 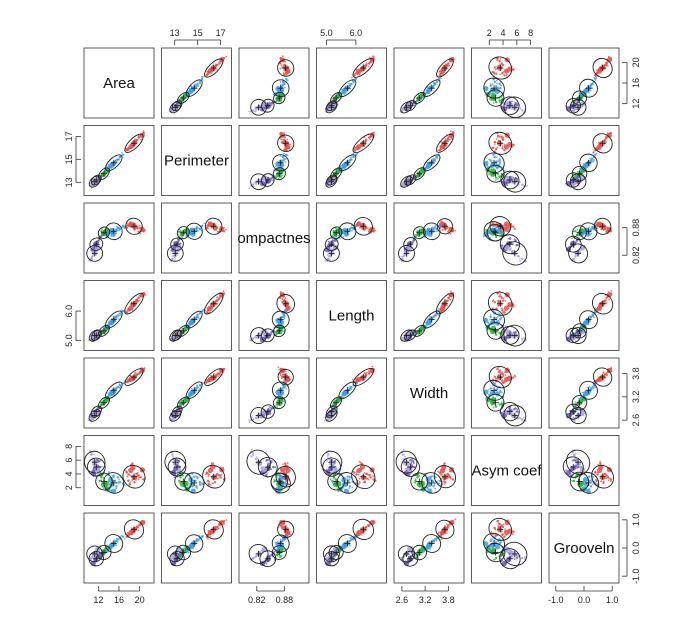 I want to click on panel-marks, so click(x=427, y=85).